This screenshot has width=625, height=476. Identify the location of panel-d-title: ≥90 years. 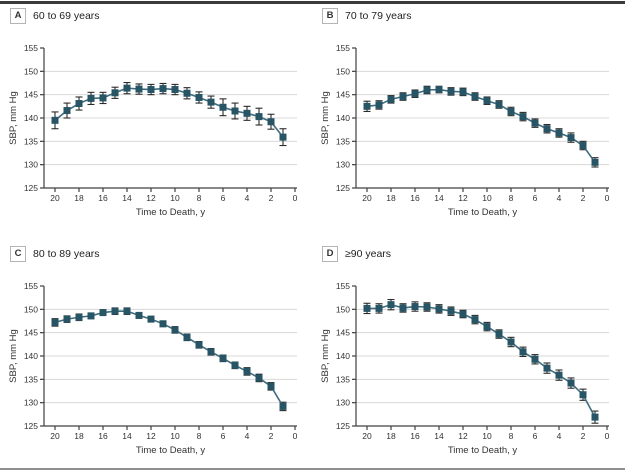
(368, 254).